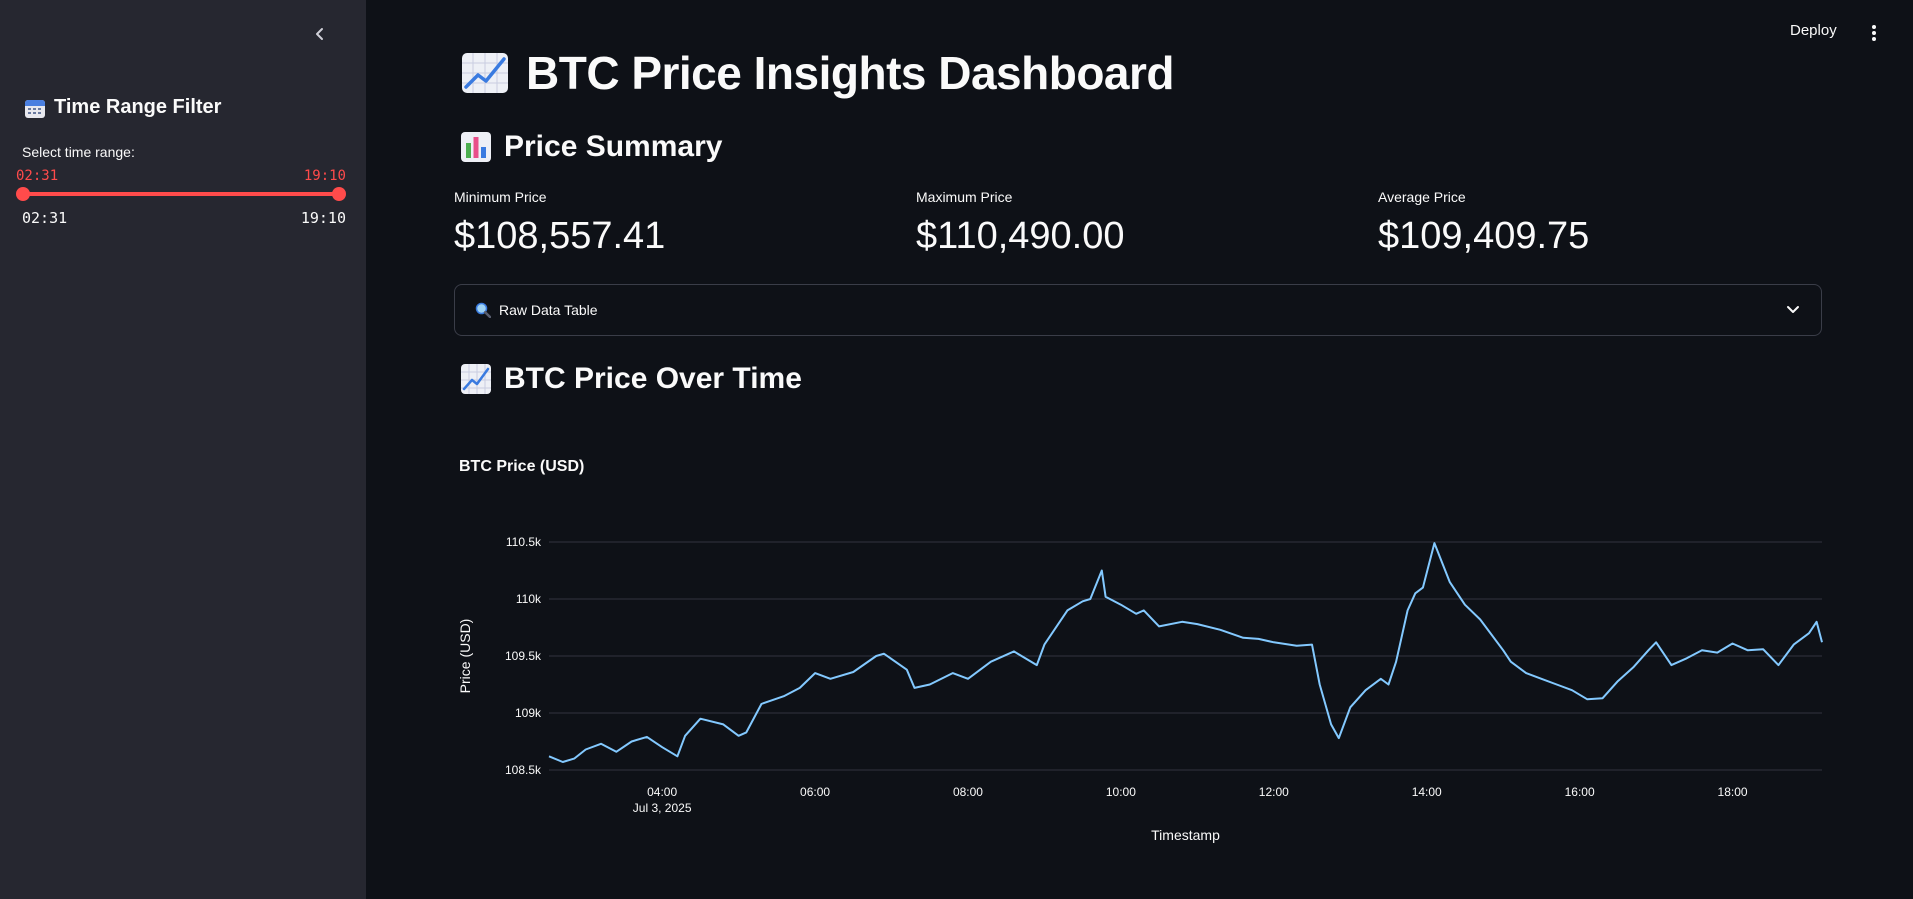 The height and width of the screenshot is (899, 1913). I want to click on more-vertical-icon, so click(1874, 33).